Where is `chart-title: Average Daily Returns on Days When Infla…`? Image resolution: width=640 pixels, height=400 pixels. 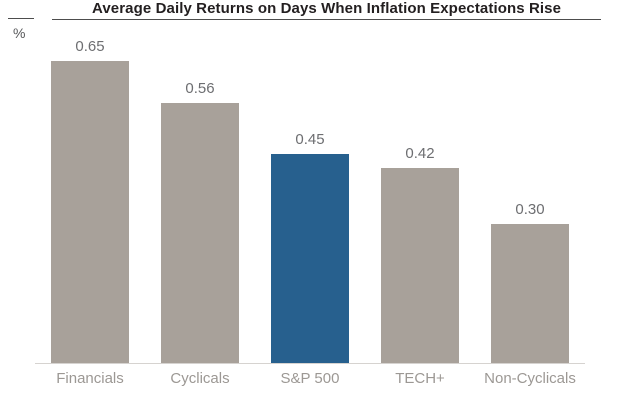 chart-title: Average Daily Returns on Days When Infla… is located at coordinates (326, 10).